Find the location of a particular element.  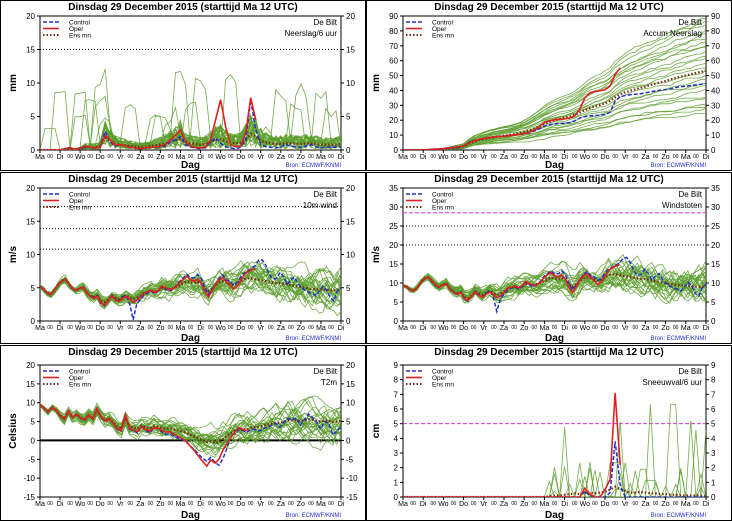

y-tick-label-right: 60 is located at coordinates (715, 61).